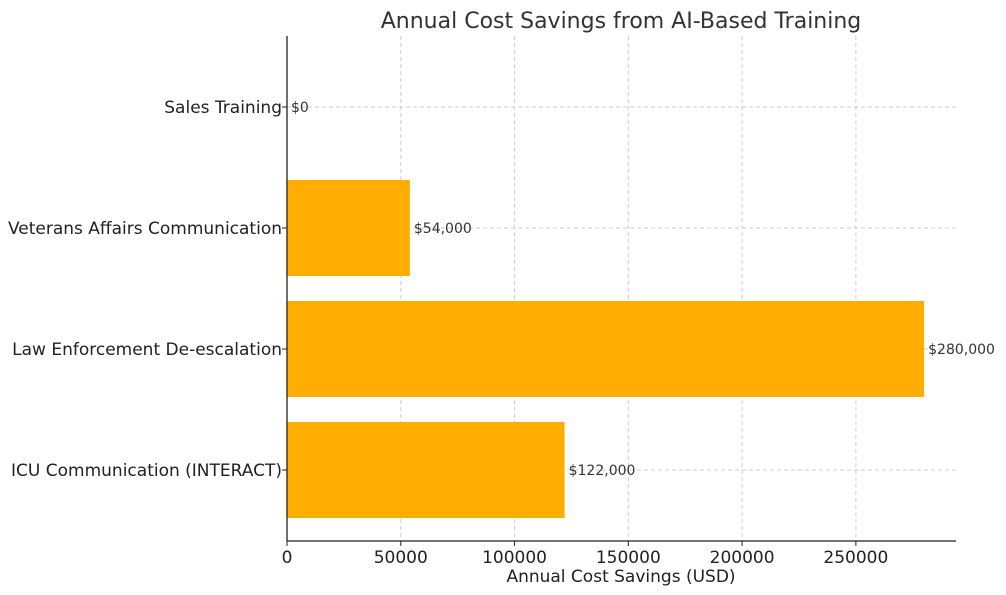  Describe the element at coordinates (287, 558) in the screenshot. I see `x-tick-label: 0` at that location.